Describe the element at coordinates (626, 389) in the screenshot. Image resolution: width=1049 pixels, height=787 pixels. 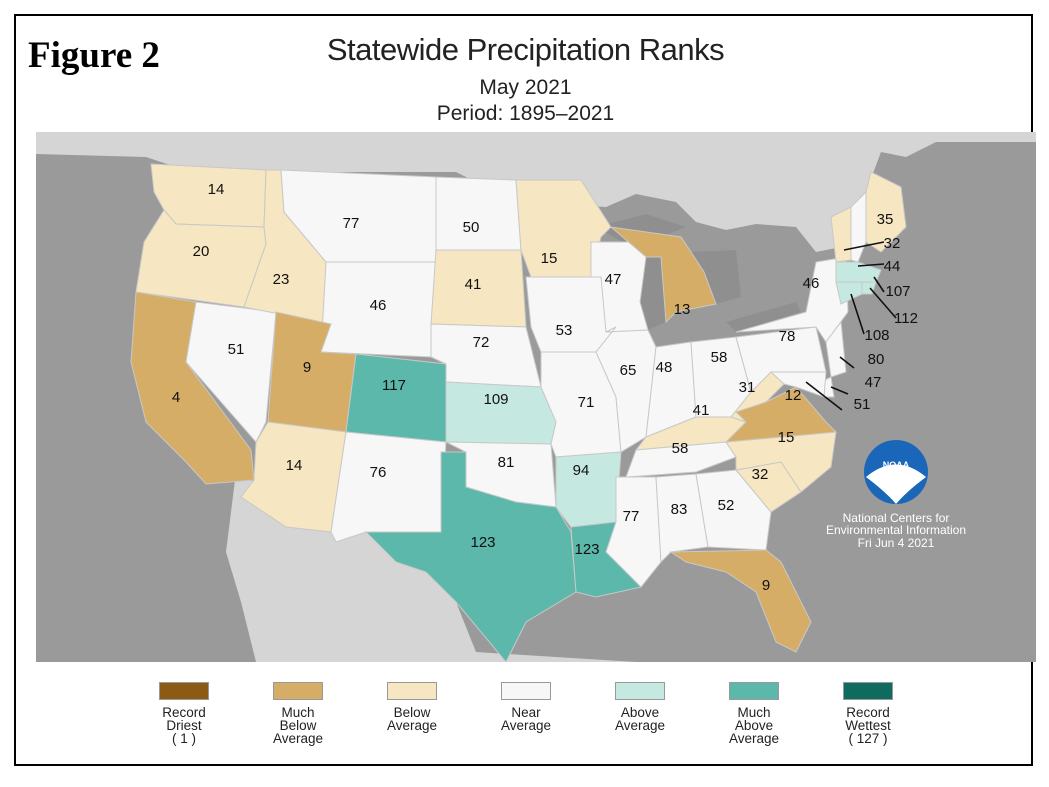
I see `state-il` at that location.